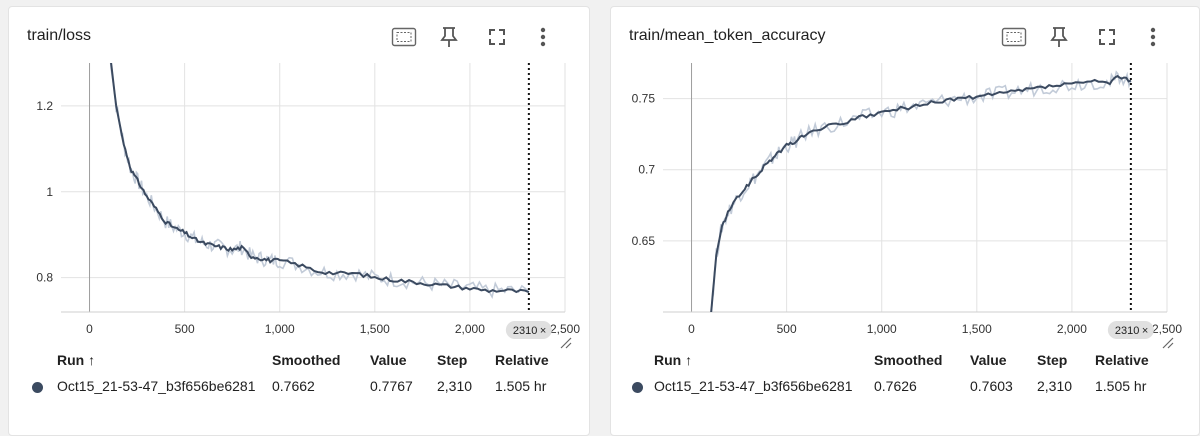  Describe the element at coordinates (44, 106) in the screenshot. I see `y-tick-label: 1.2` at that location.